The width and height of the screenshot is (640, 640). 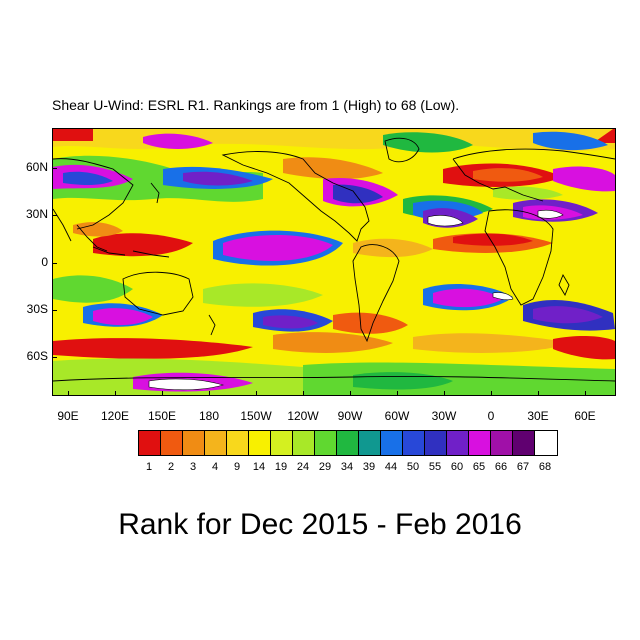 What do you see at coordinates (479, 467) in the screenshot?
I see `colorbar-label: 65` at bounding box center [479, 467].